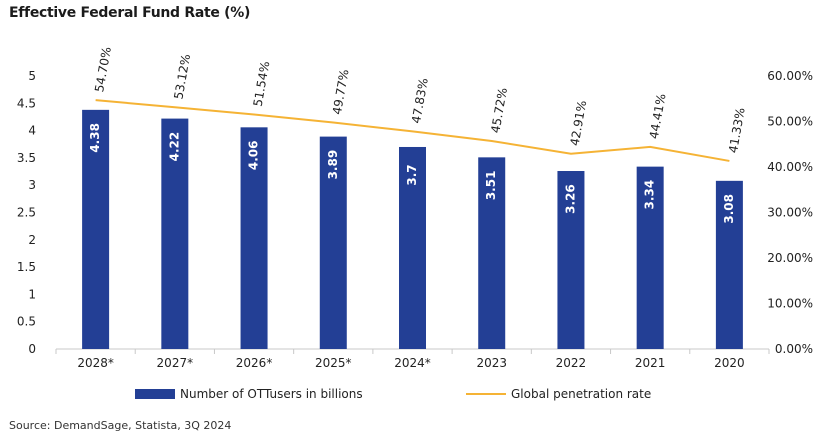  Describe the element at coordinates (571, 363) in the screenshot. I see `x-axis-tick-label: 2022` at that location.